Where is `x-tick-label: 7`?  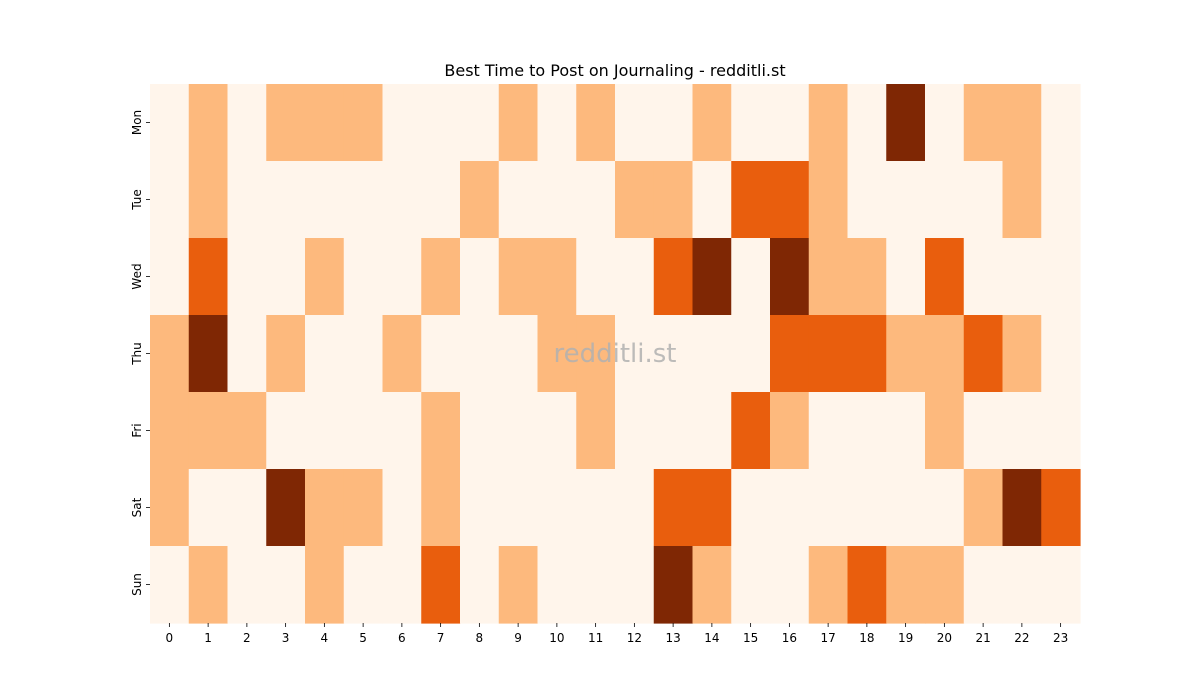
x-tick-label: 7 is located at coordinates (441, 638).